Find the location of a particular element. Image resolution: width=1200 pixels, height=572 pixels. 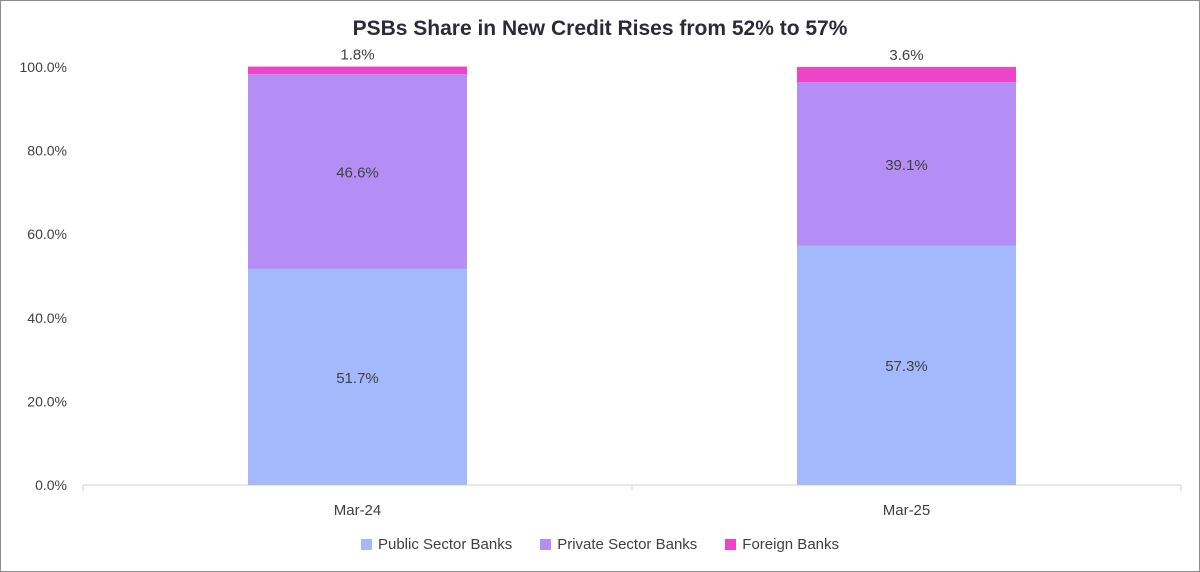

legend-entry: Public Sector Banks is located at coordinates (436, 544).